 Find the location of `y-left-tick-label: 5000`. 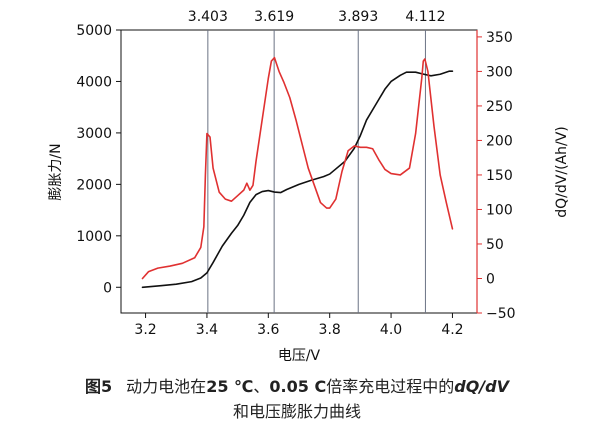

y-left-tick-label: 5000 is located at coordinates (94, 31).